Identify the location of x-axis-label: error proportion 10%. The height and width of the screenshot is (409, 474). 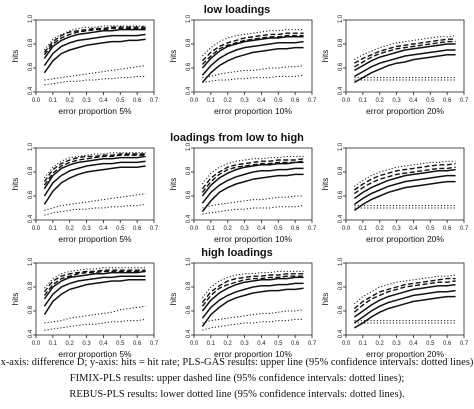
(253, 111).